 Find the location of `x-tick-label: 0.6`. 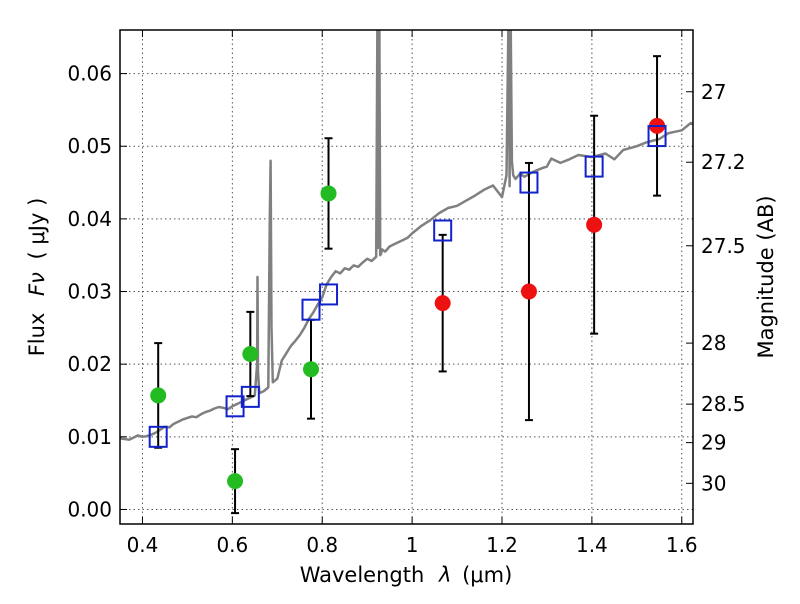

x-tick-label: 0.6 is located at coordinates (232, 545).